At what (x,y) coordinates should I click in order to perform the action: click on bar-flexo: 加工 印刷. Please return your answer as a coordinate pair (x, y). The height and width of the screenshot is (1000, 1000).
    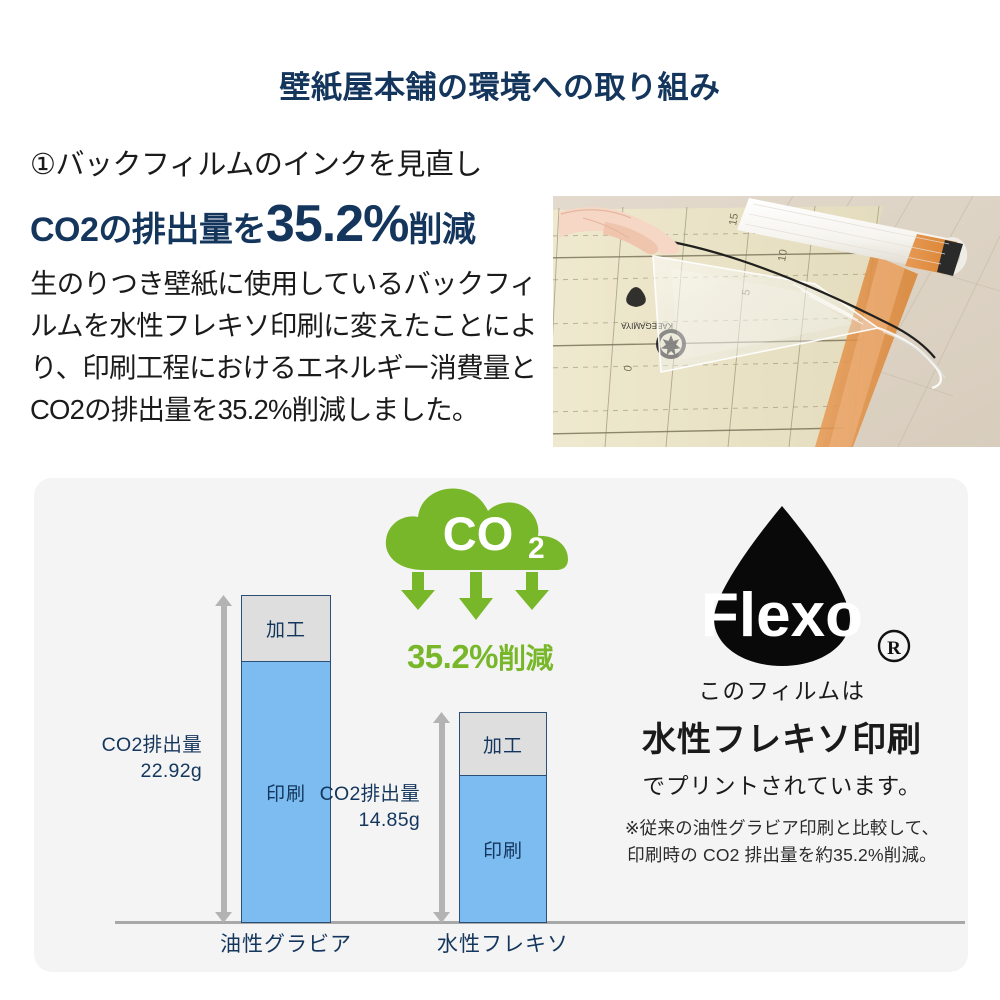
    Looking at the image, I should click on (503, 817).